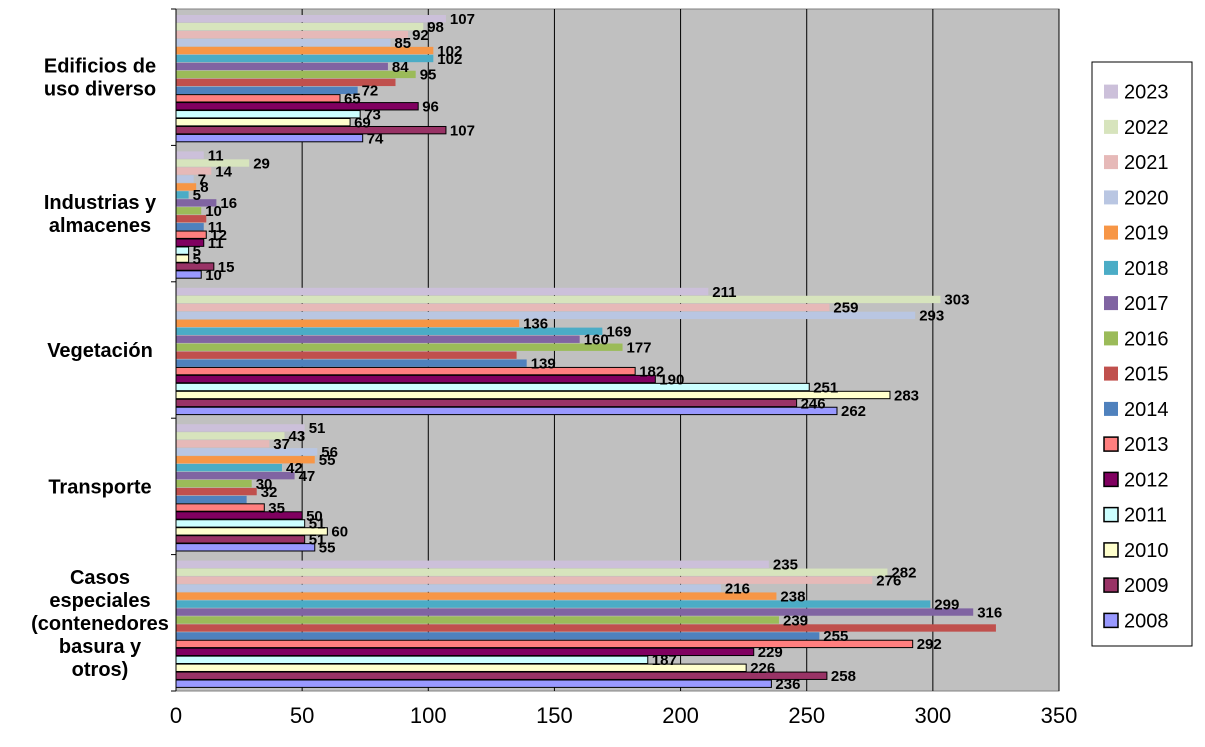 The image size is (1205, 747). Describe the element at coordinates (194, 171) in the screenshot. I see `bar-1-2021` at that location.